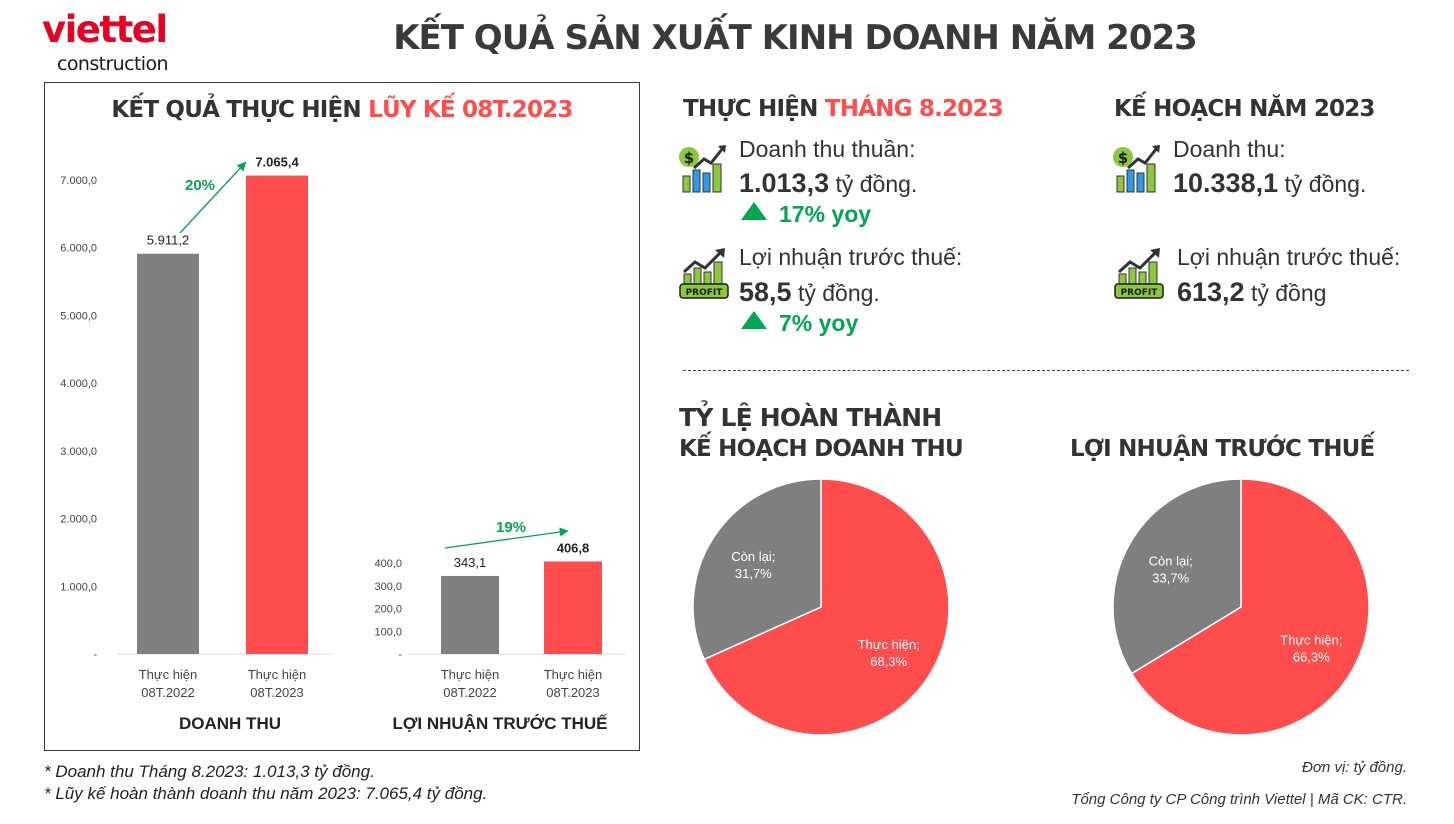 This screenshot has height=824, width=1454. What do you see at coordinates (78, 316) in the screenshot?
I see `y-tick-label: 5.000,0` at bounding box center [78, 316].